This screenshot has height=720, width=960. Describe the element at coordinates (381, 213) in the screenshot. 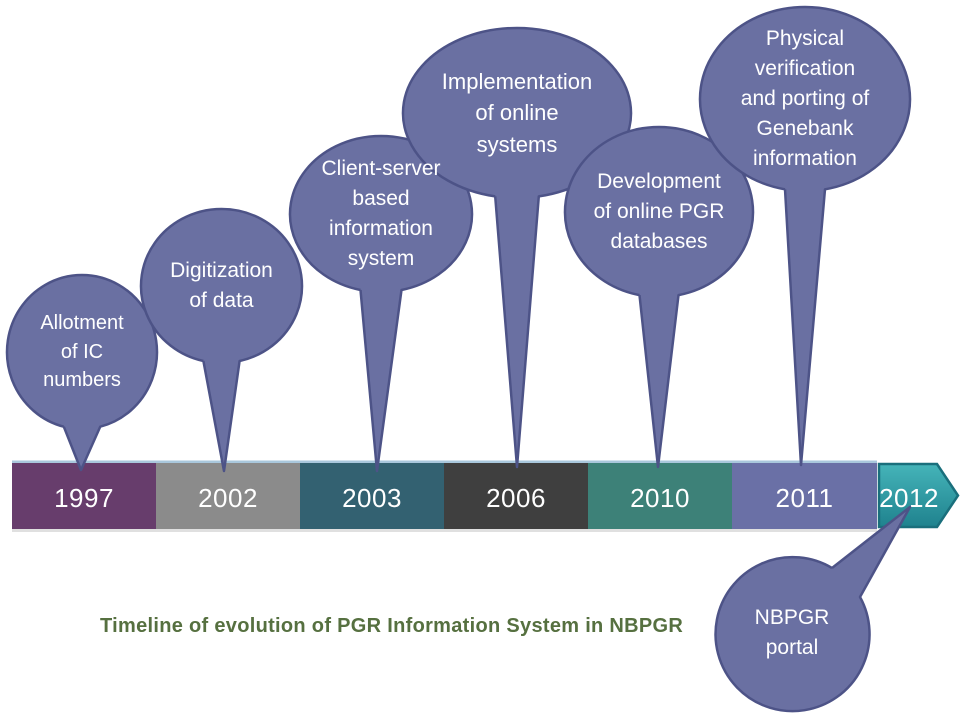

I see `callout-label-client-server: Client-server based information system` at that location.